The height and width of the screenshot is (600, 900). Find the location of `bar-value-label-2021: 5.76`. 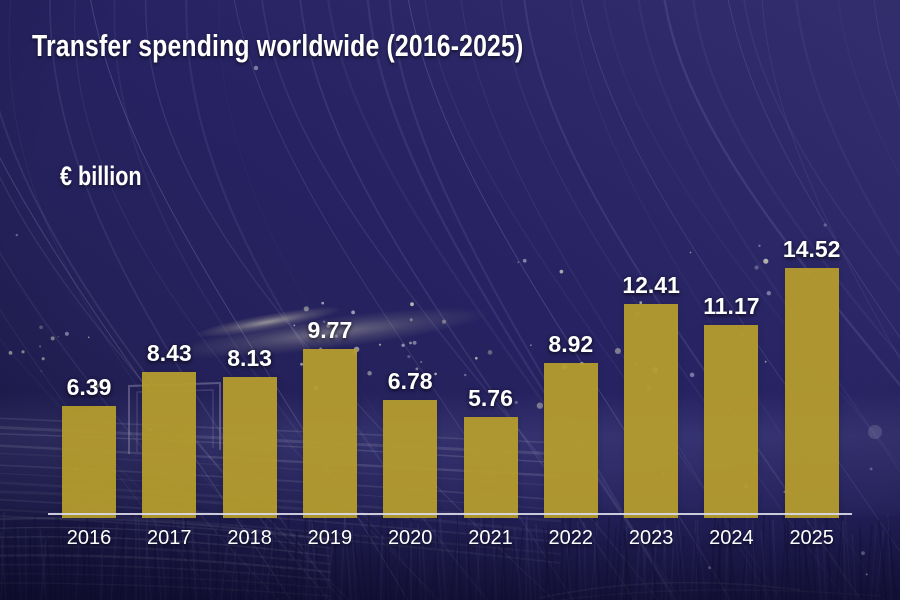

bar-value-label-2021: 5.76 is located at coordinates (490, 398).